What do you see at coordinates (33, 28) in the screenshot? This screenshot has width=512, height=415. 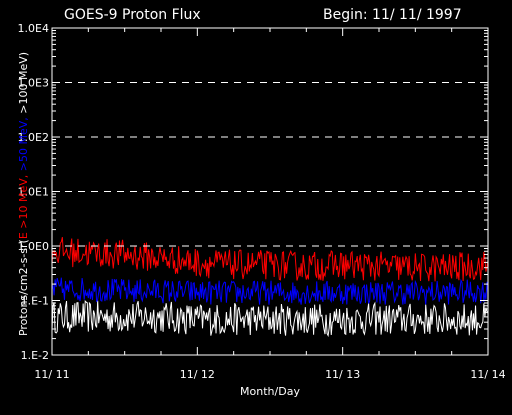 I see `y-tick-label-6: 1.0E4` at bounding box center [33, 28].